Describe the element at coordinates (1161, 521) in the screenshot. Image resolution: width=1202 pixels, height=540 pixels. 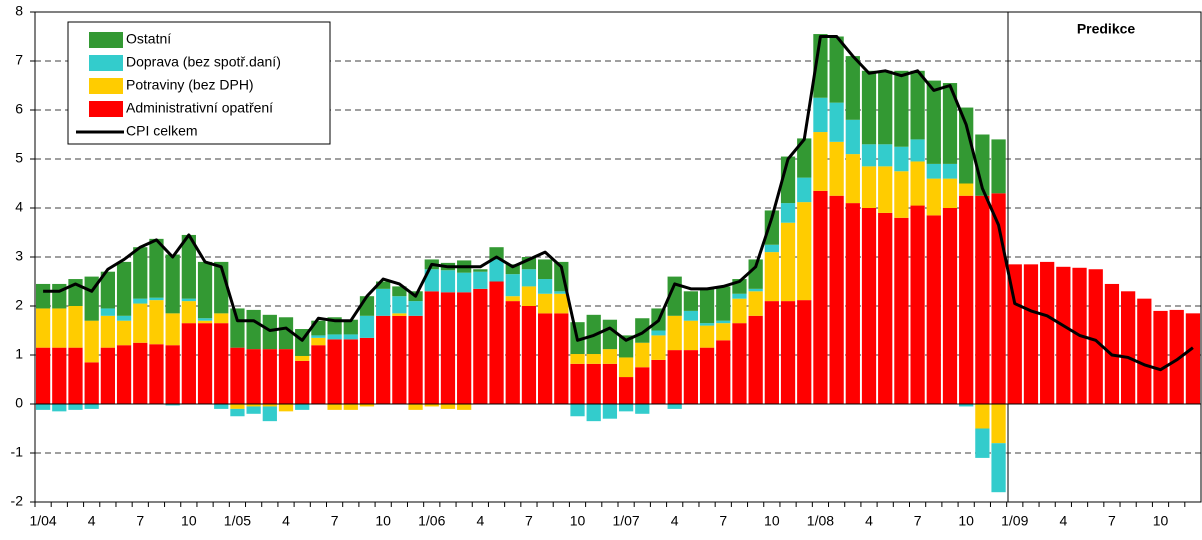
I see `x-tick-label: 10` at that location.